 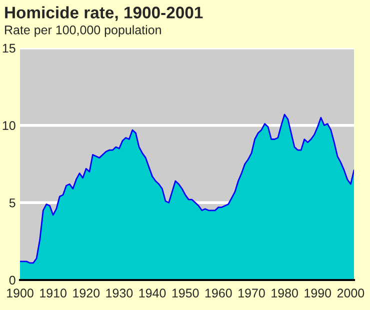 I want to click on x-tick-label: 1960, so click(x=218, y=293).